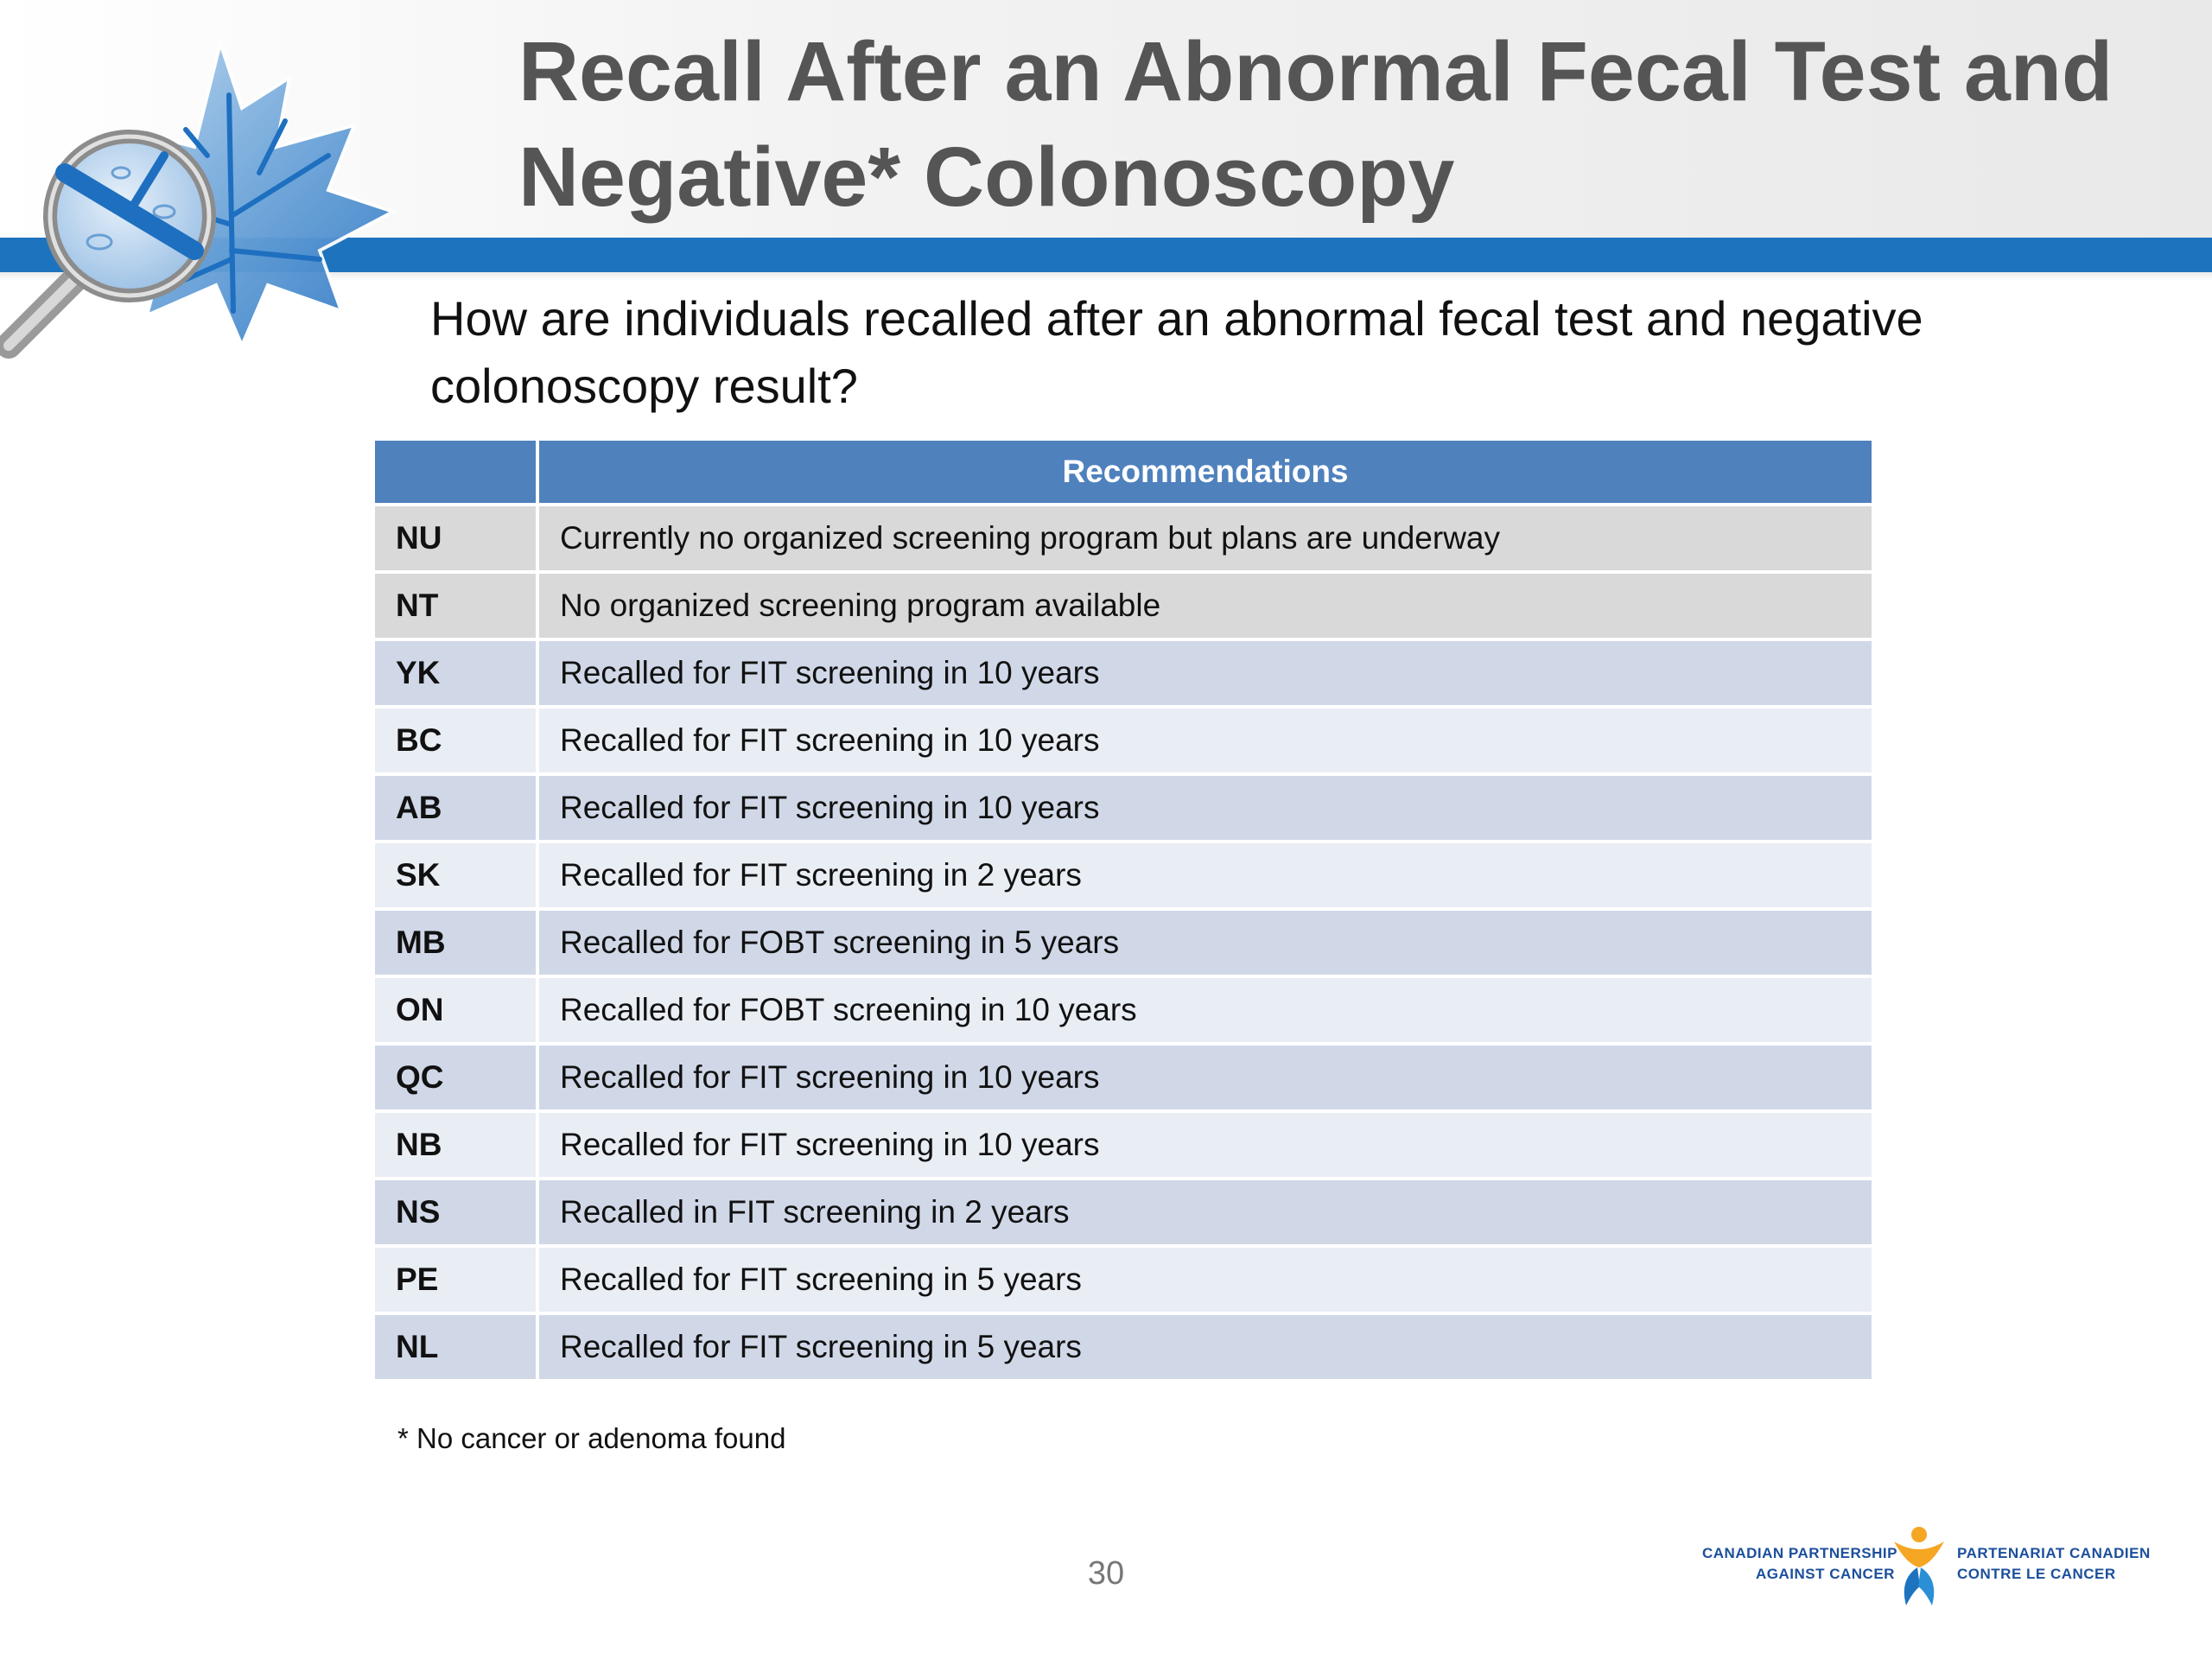 Image resolution: width=2212 pixels, height=1659 pixels. Describe the element at coordinates (1205, 943) in the screenshot. I see `row-recommendation: Recalled for FOBT screening in 5 years` at that location.